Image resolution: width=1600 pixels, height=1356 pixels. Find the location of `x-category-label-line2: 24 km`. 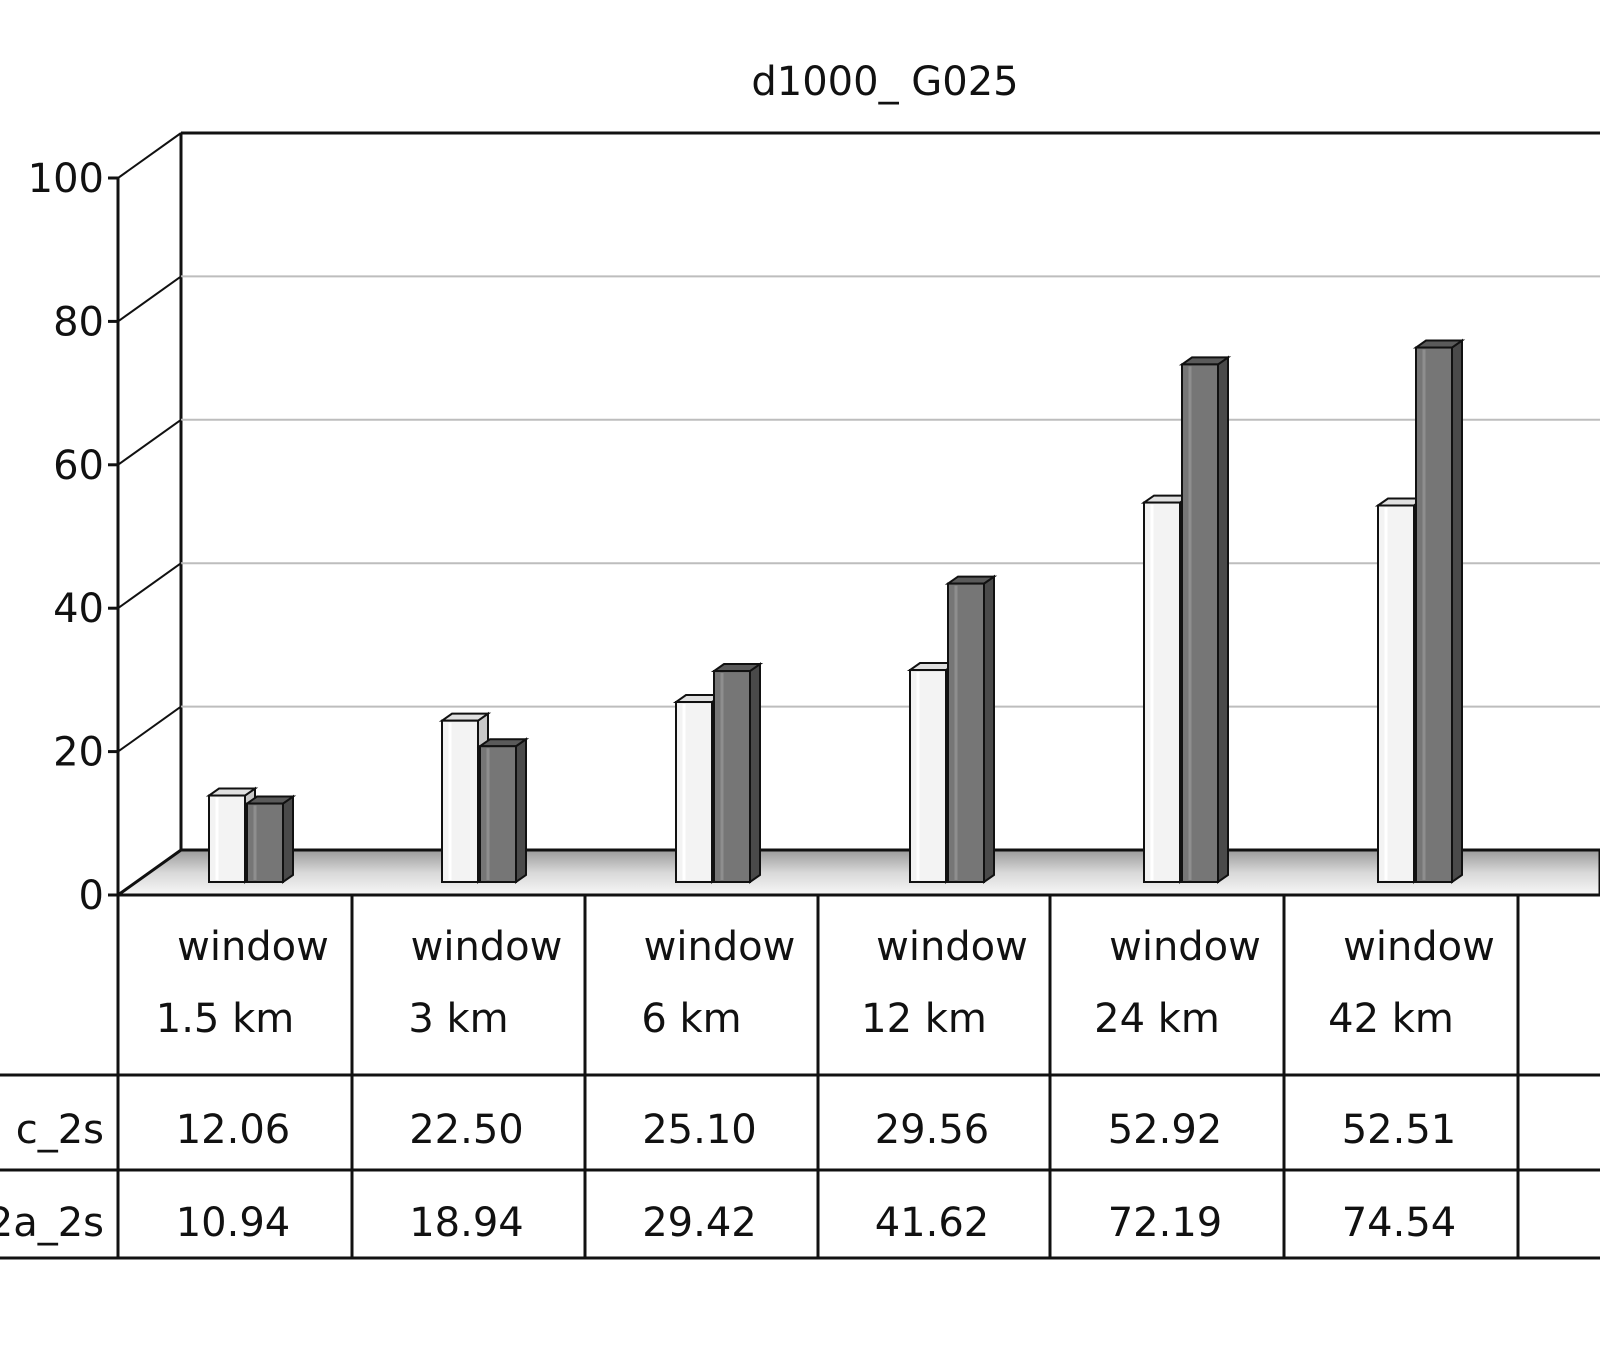

x-category-label-line2: 24 km is located at coordinates (1157, 1019).